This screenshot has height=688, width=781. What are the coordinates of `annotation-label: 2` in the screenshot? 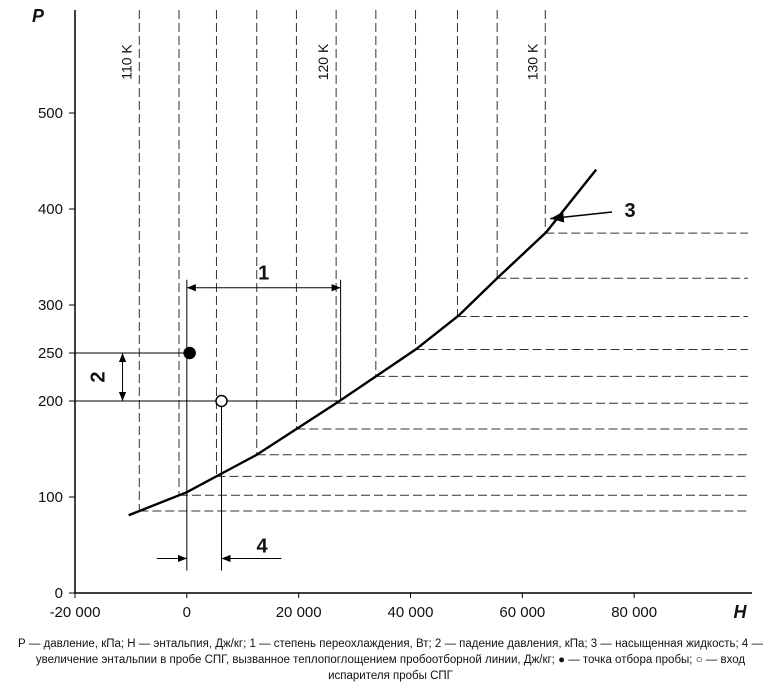 It's located at (99, 376).